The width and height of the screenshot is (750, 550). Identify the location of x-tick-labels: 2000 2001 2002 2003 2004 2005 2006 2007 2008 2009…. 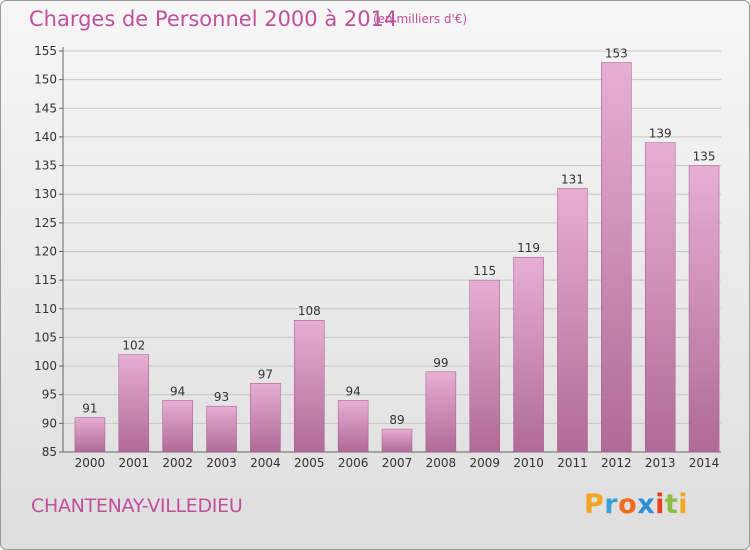
(397, 463).